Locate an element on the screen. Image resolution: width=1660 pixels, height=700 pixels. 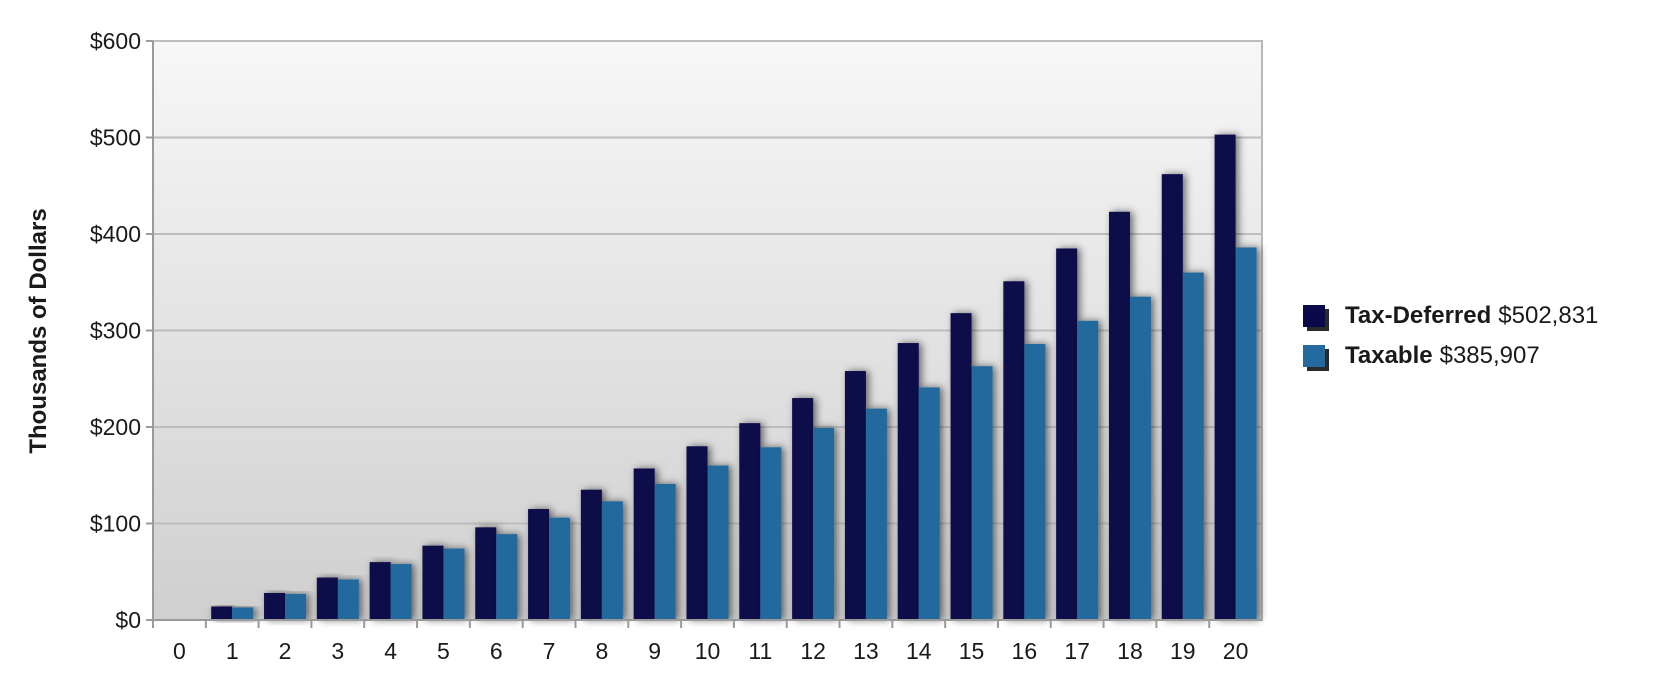
legend-amount-taxable: $385,907 is located at coordinates (1489, 355).